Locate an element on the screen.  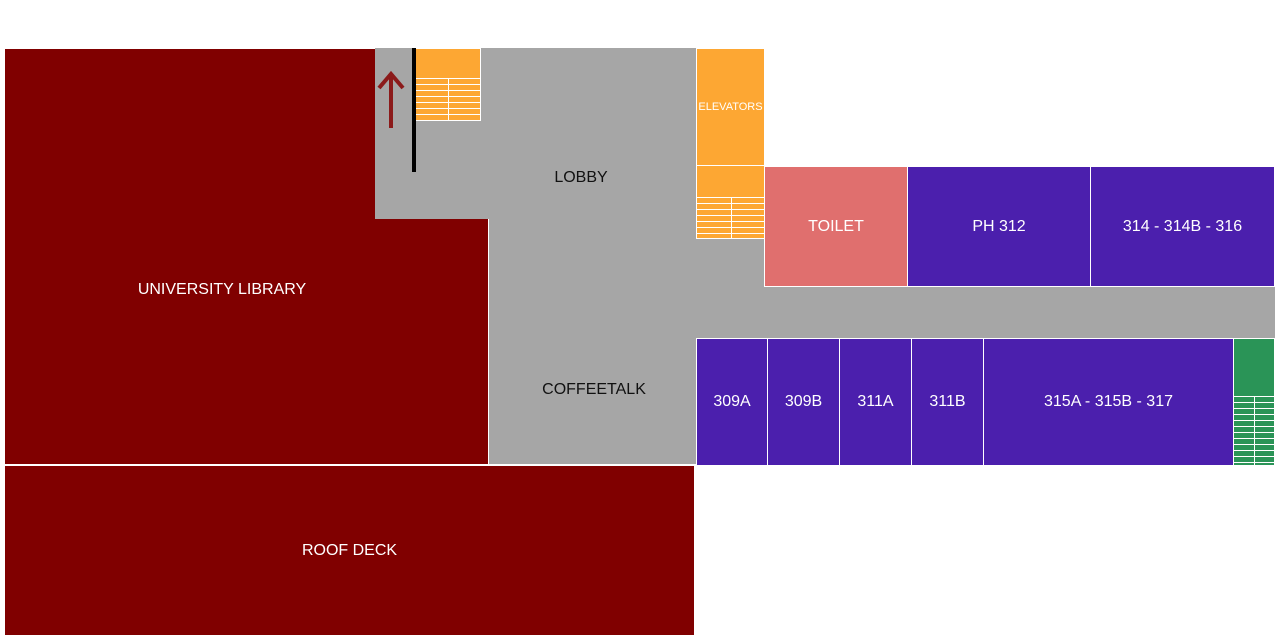
toilet-label: TOILET is located at coordinates (836, 226).